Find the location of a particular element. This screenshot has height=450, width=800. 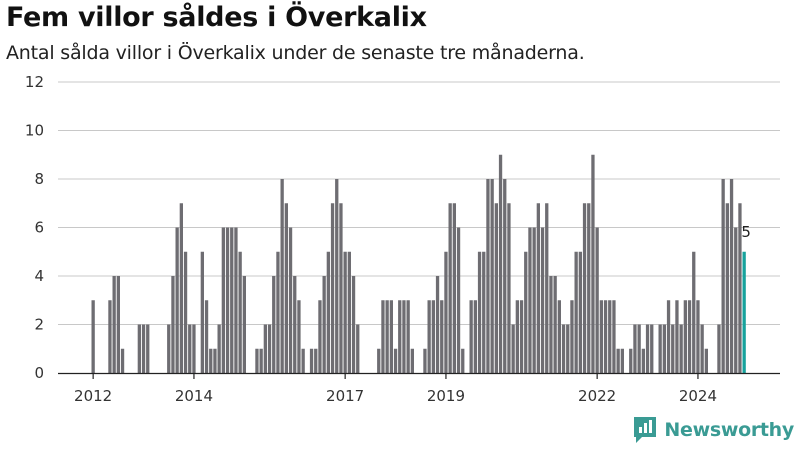

x-axis-ticks: 2012 2014 2017 2019 2022 2024 is located at coordinates (395, 389).